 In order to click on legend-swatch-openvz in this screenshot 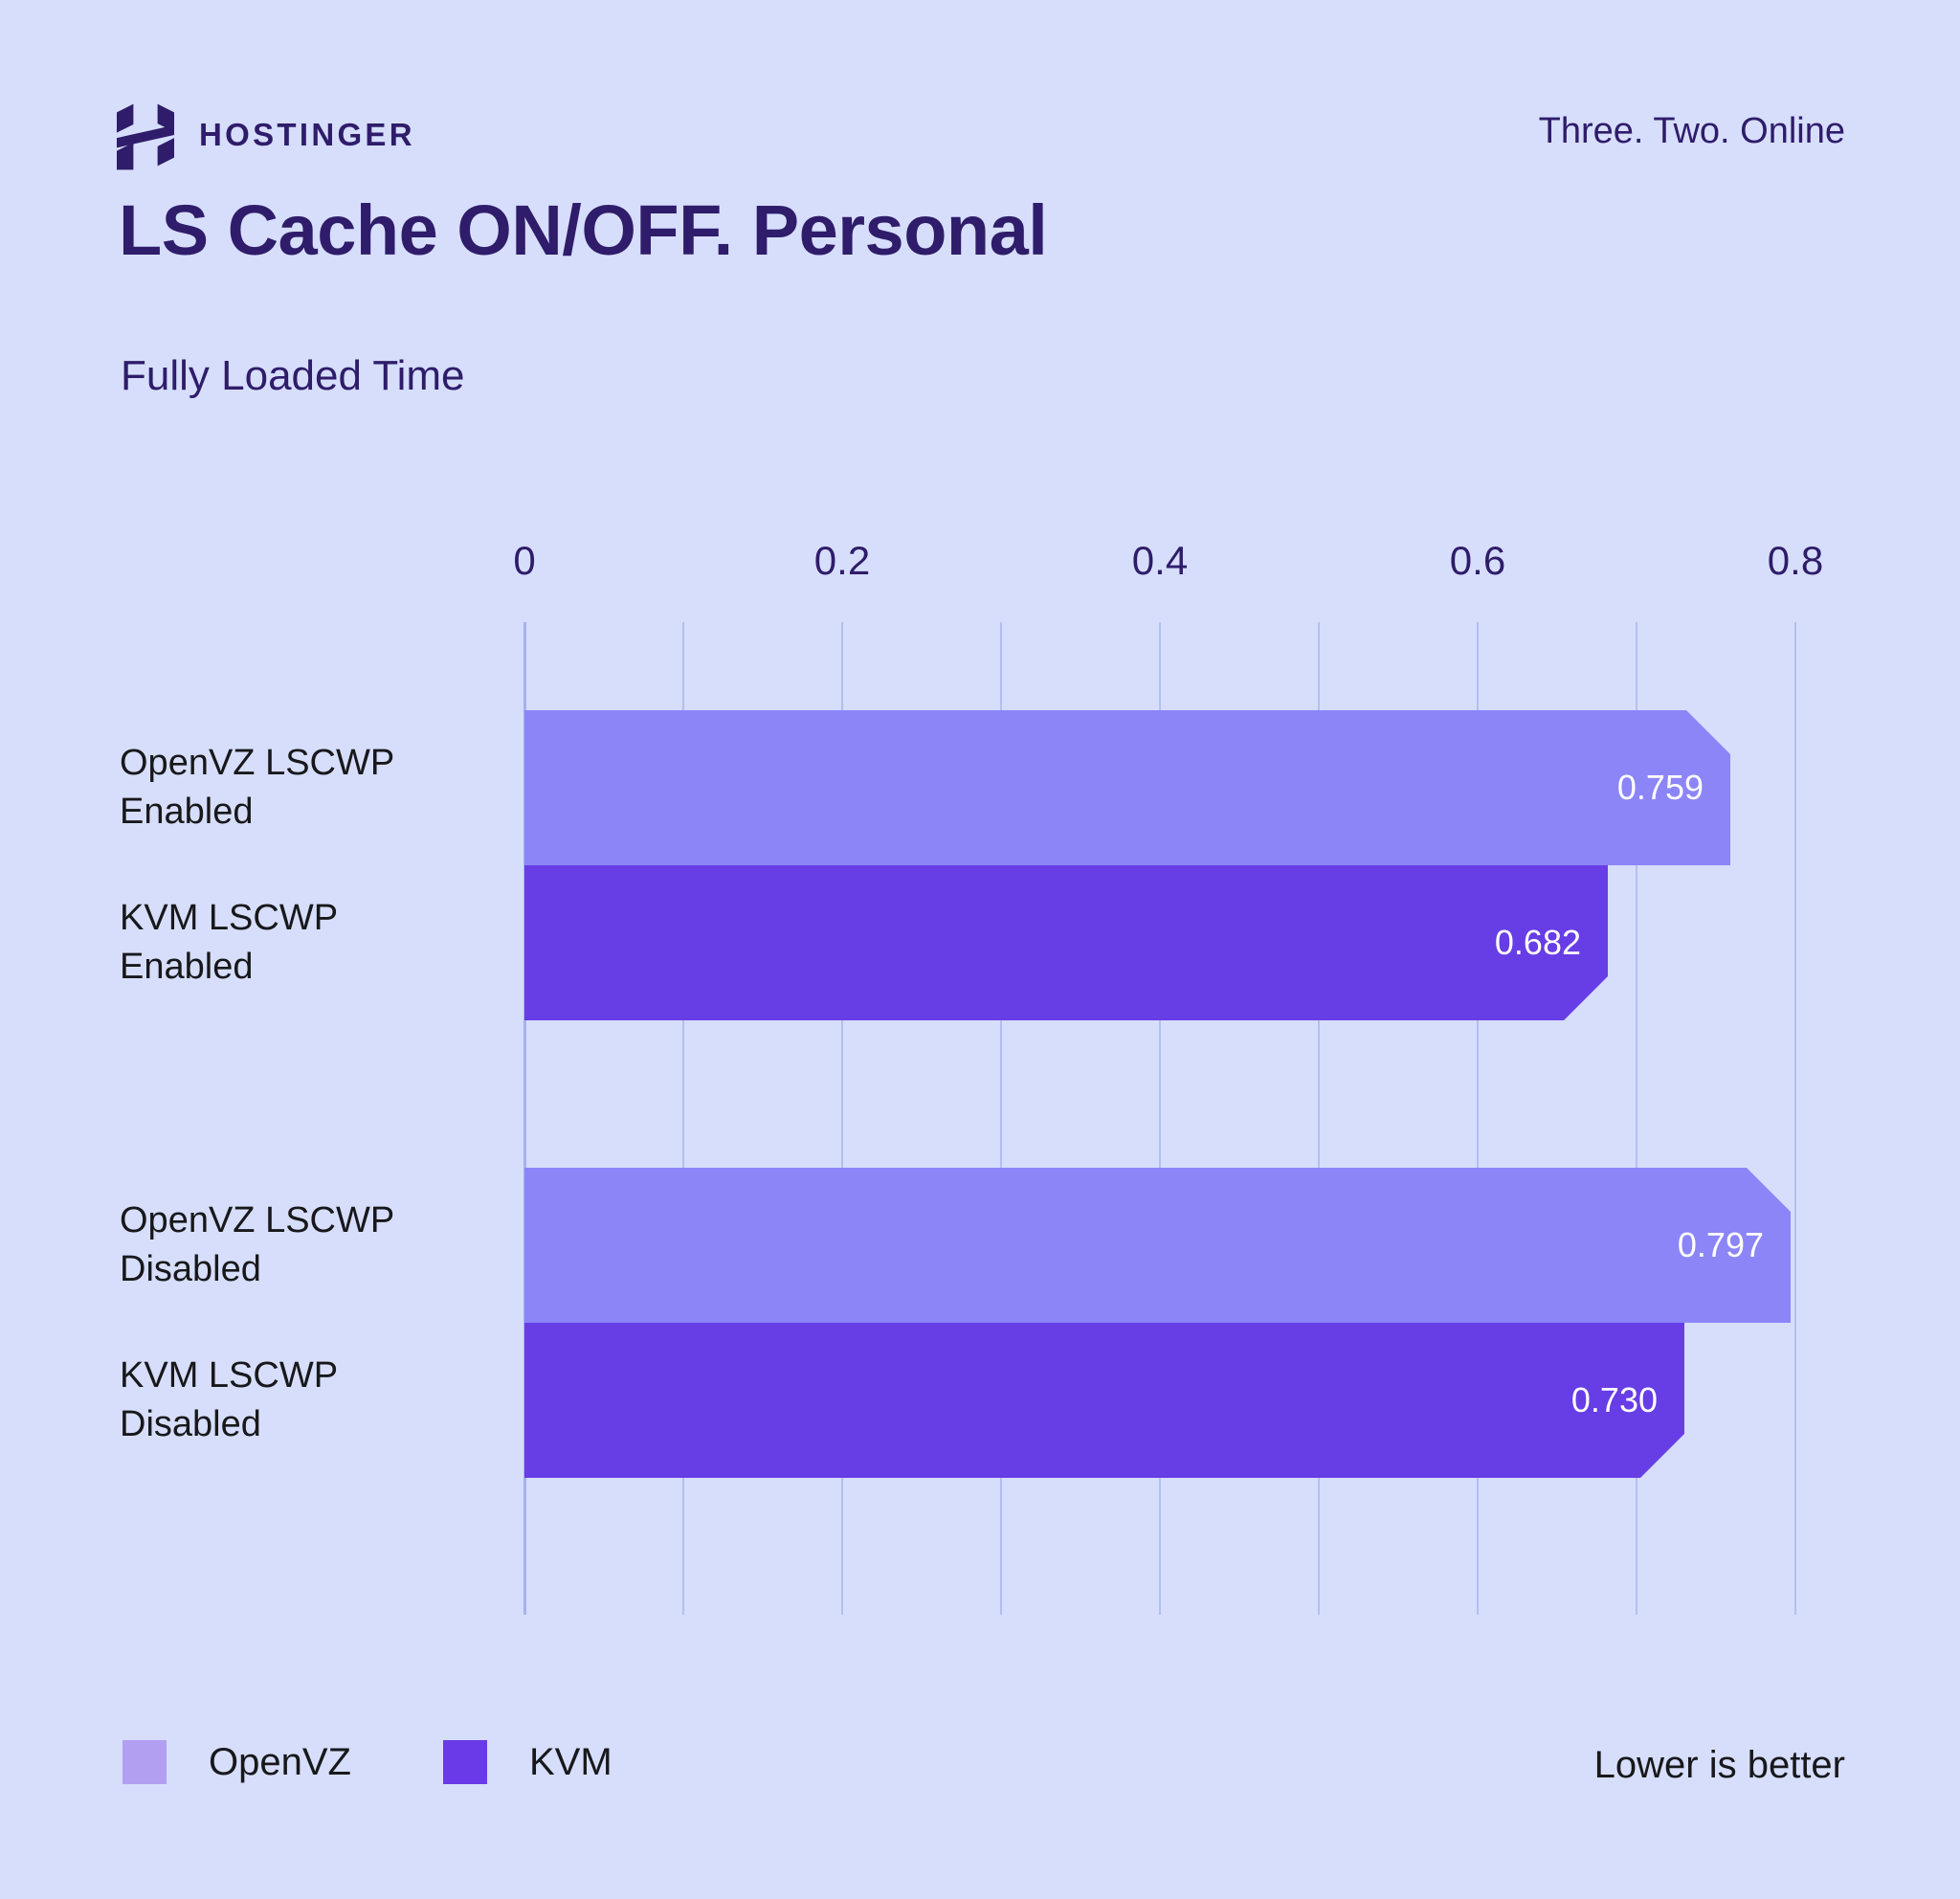, I will do `click(145, 1762)`.